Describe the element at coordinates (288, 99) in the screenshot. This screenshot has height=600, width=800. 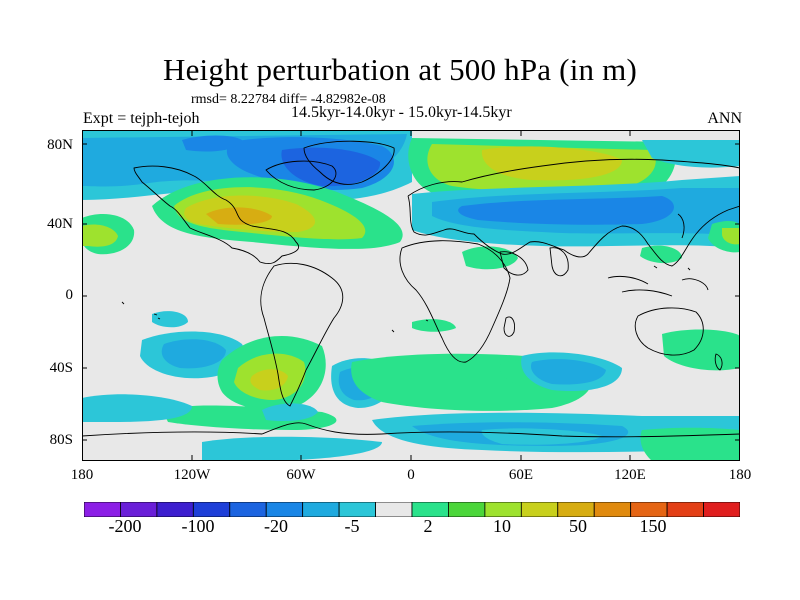
I see `stats-line: rmsd= 8.22784 diff= -4.82982e-08` at that location.